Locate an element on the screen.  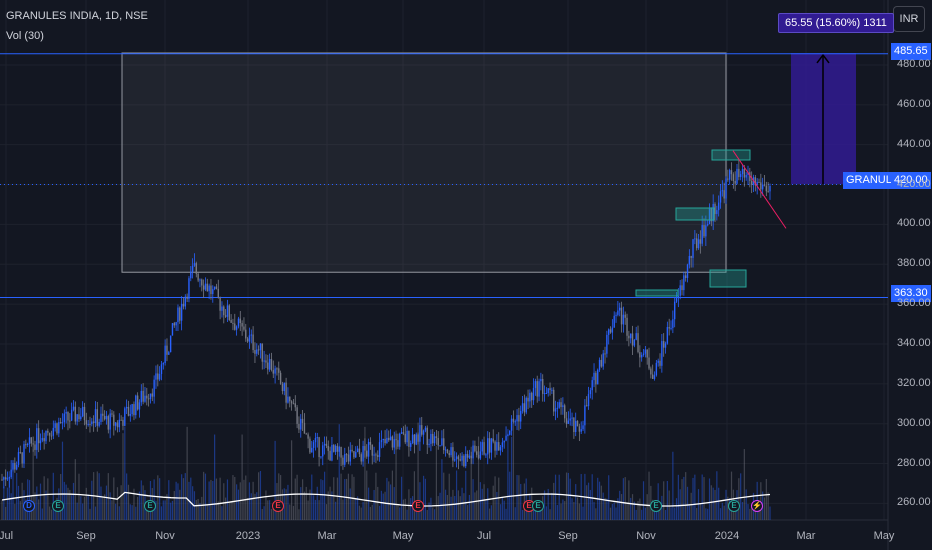
event-marker-split: ⚡ is located at coordinates (757, 506).